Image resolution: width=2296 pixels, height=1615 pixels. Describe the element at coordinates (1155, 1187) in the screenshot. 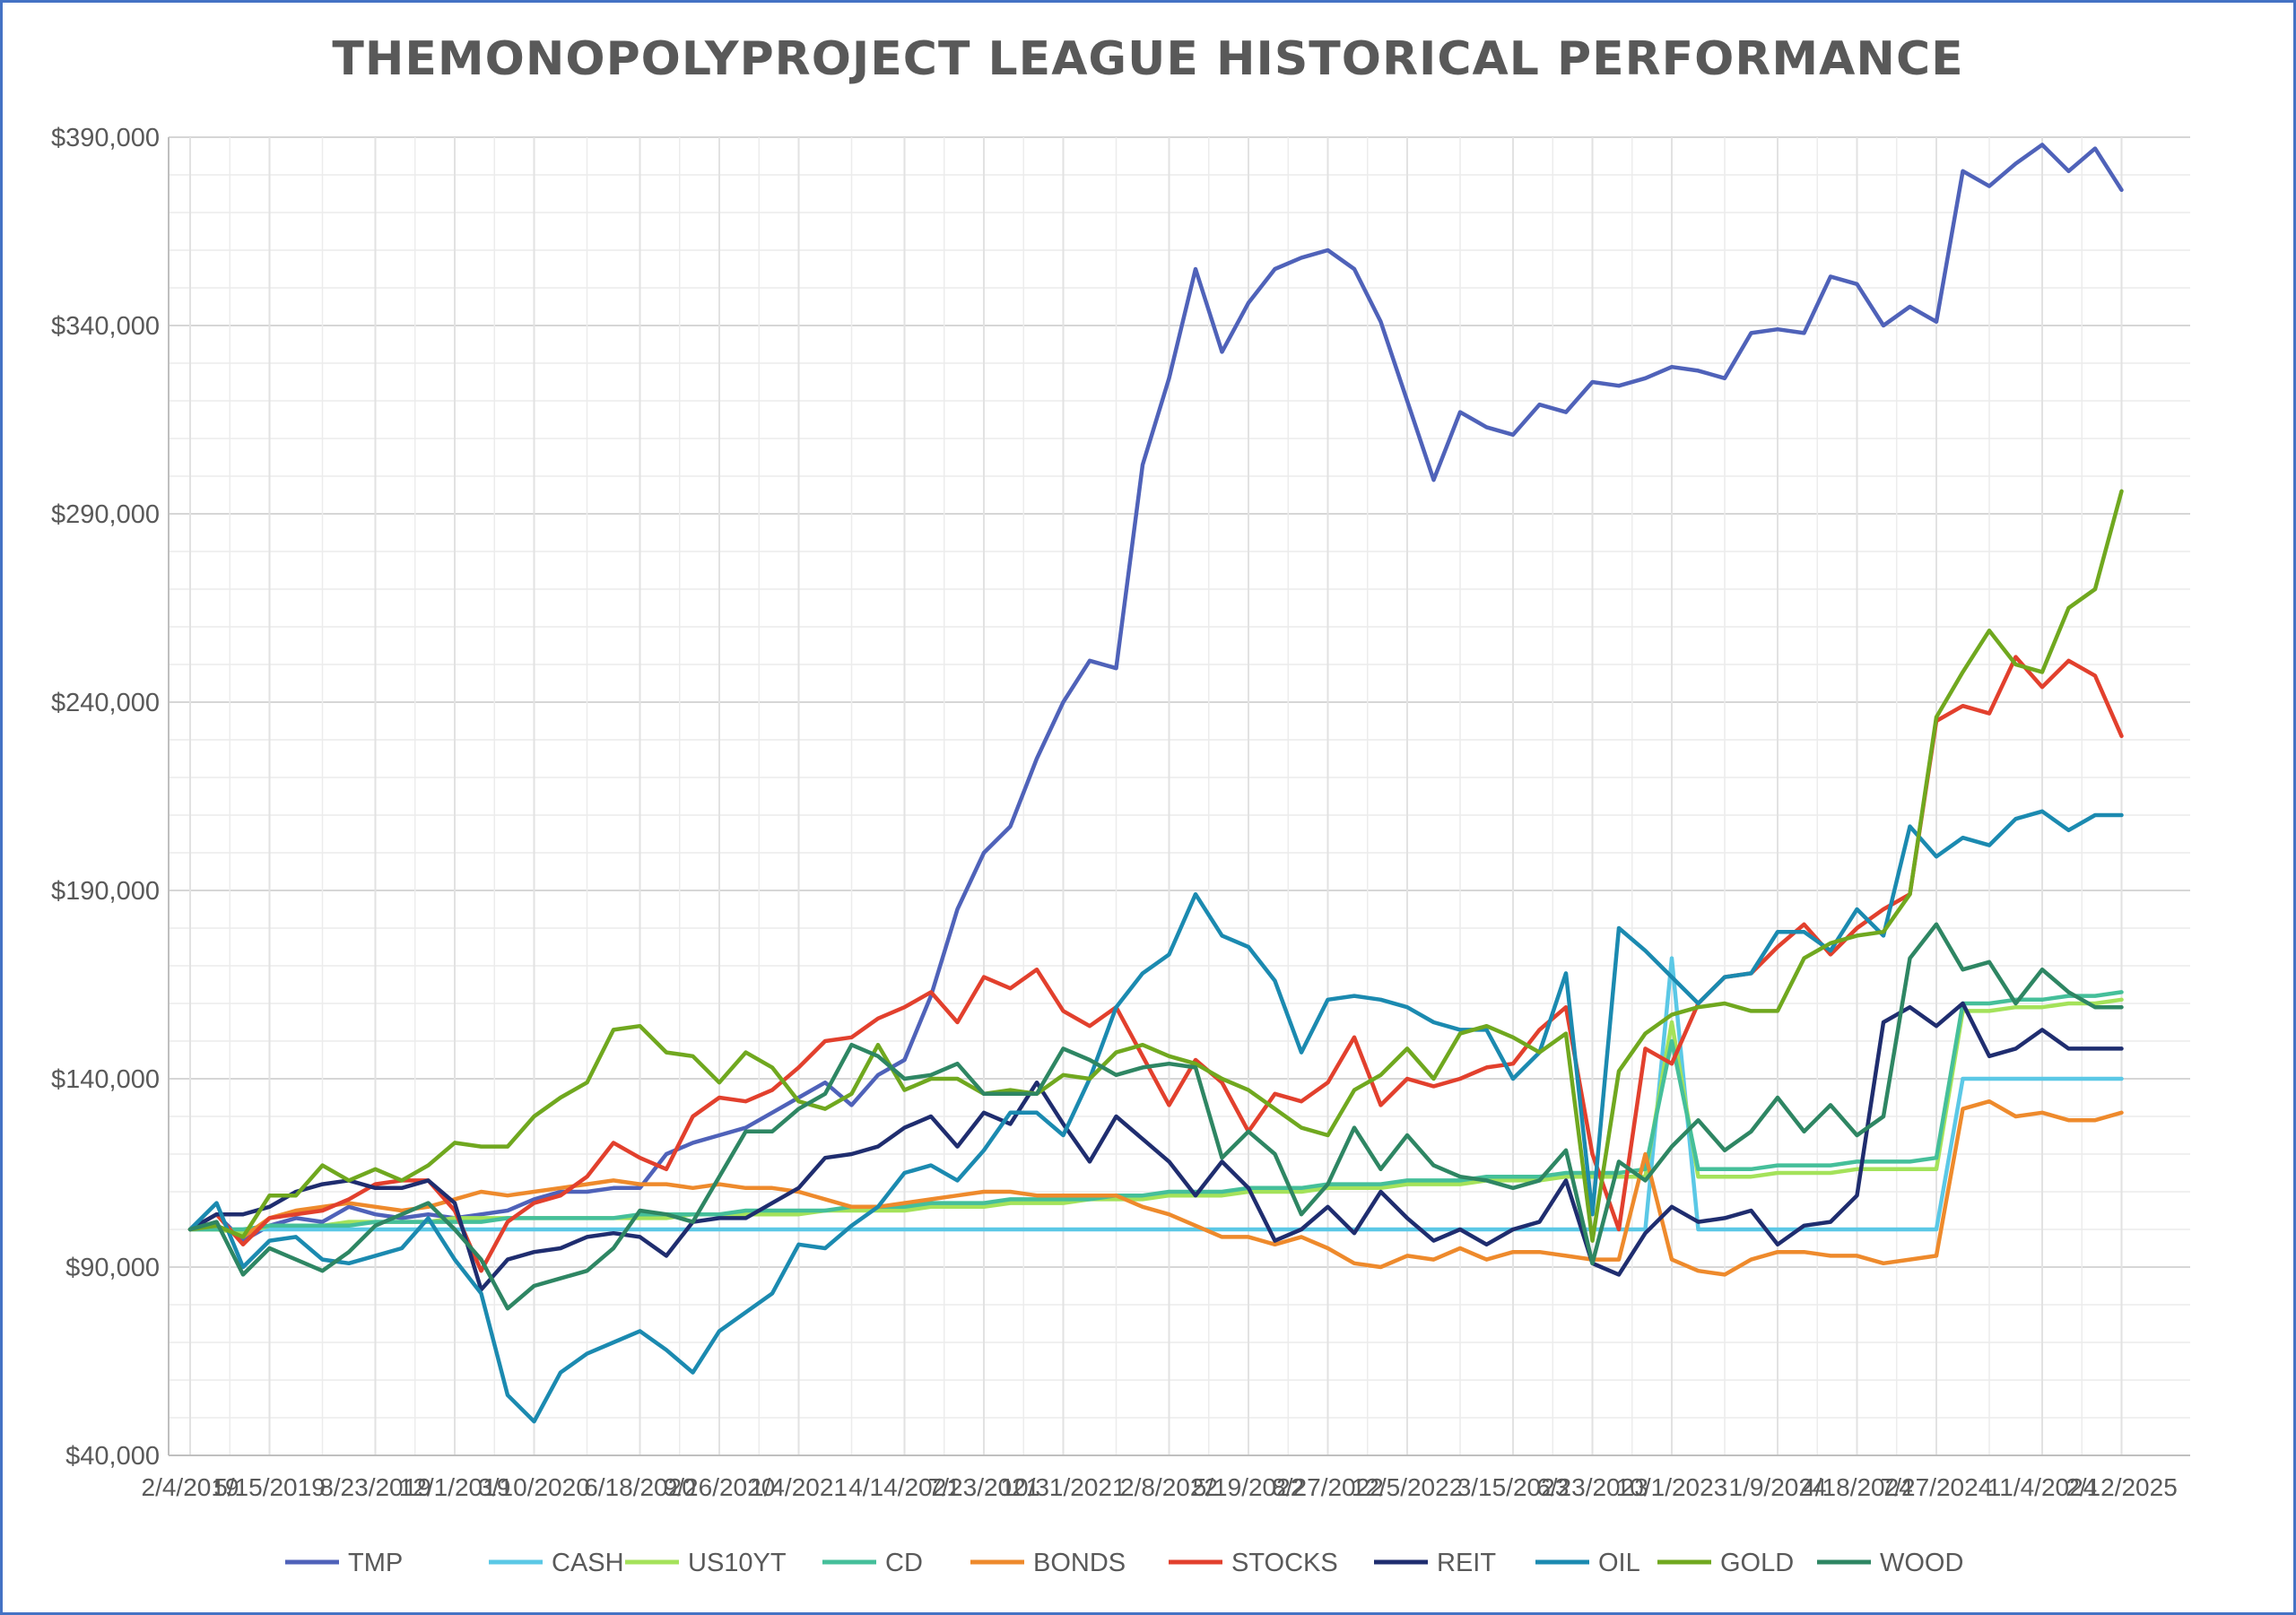

I see `series-line-bonds` at that location.